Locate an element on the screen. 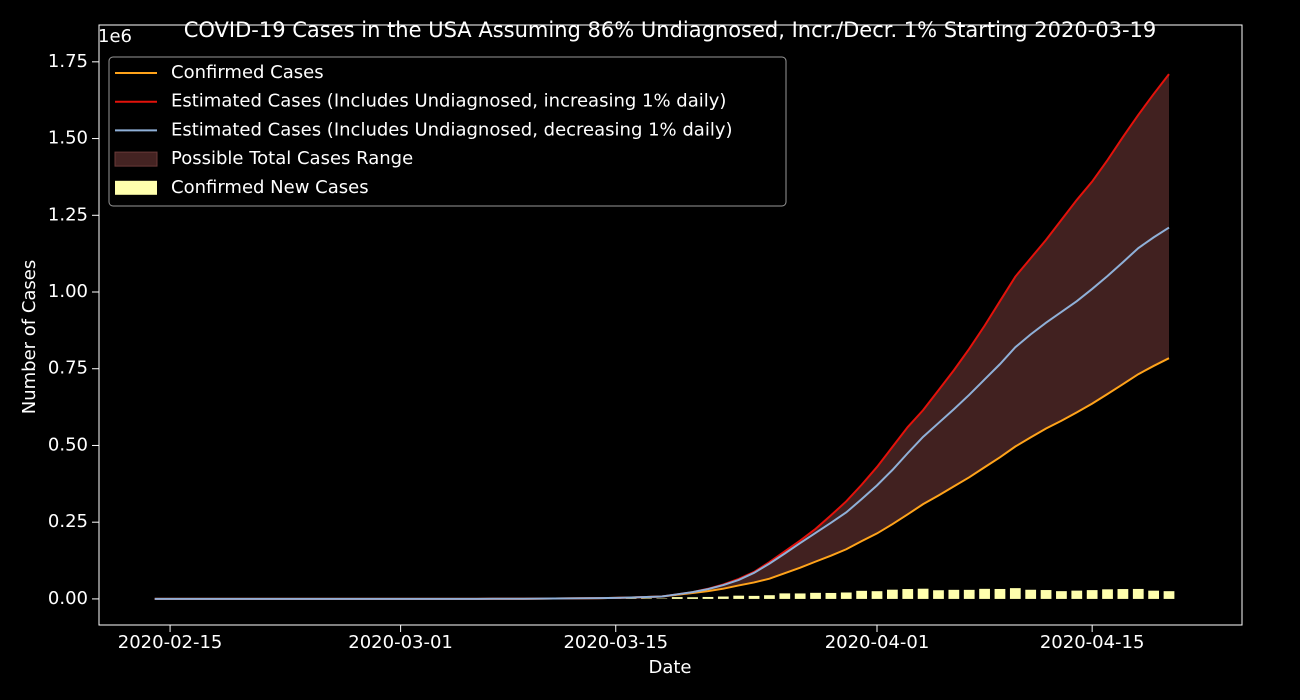 This screenshot has height=700, width=1300. x-tick-label: 2020-03-15 is located at coordinates (615, 642).